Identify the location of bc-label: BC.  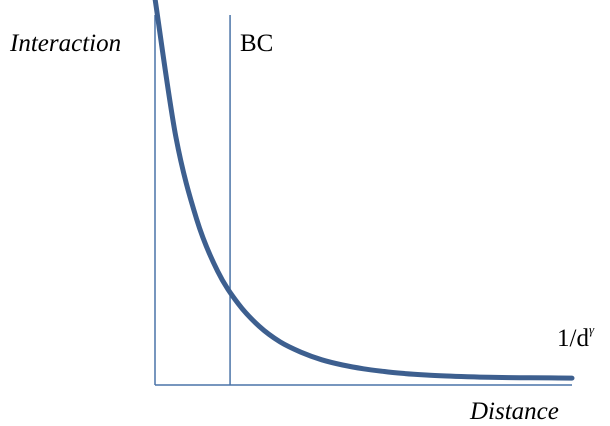
(256, 43).